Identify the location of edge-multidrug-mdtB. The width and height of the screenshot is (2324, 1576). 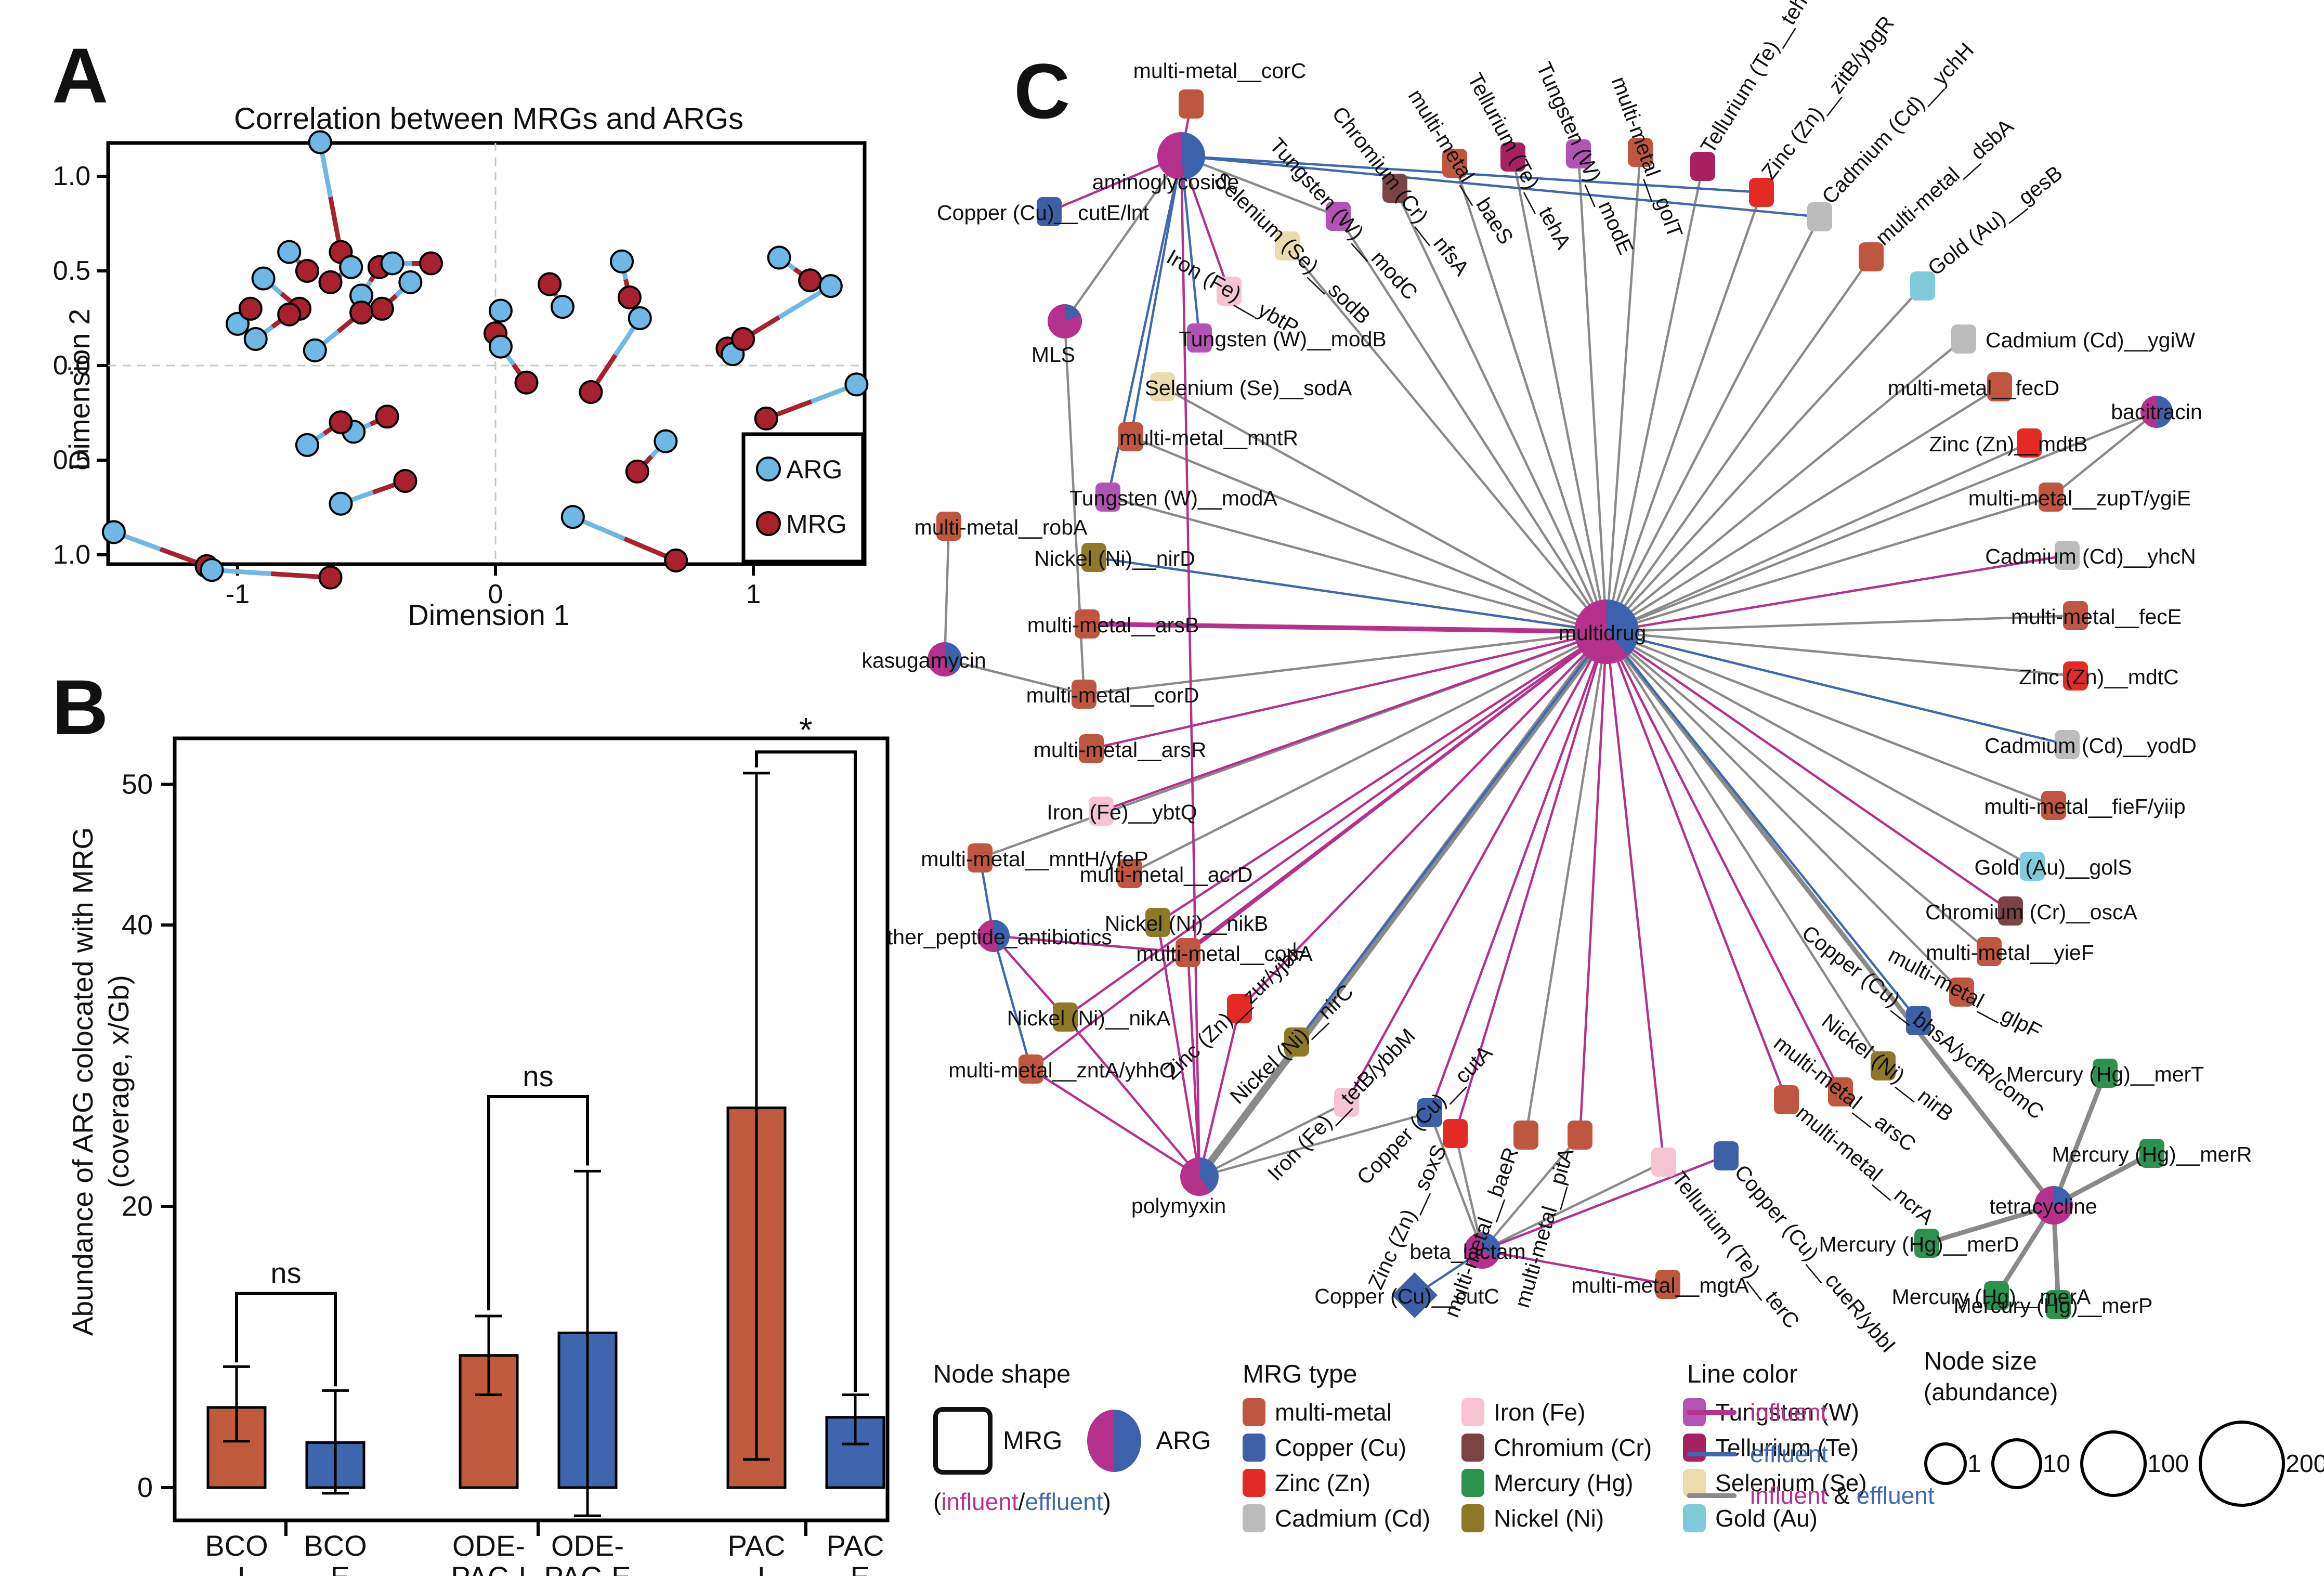
(1818, 537).